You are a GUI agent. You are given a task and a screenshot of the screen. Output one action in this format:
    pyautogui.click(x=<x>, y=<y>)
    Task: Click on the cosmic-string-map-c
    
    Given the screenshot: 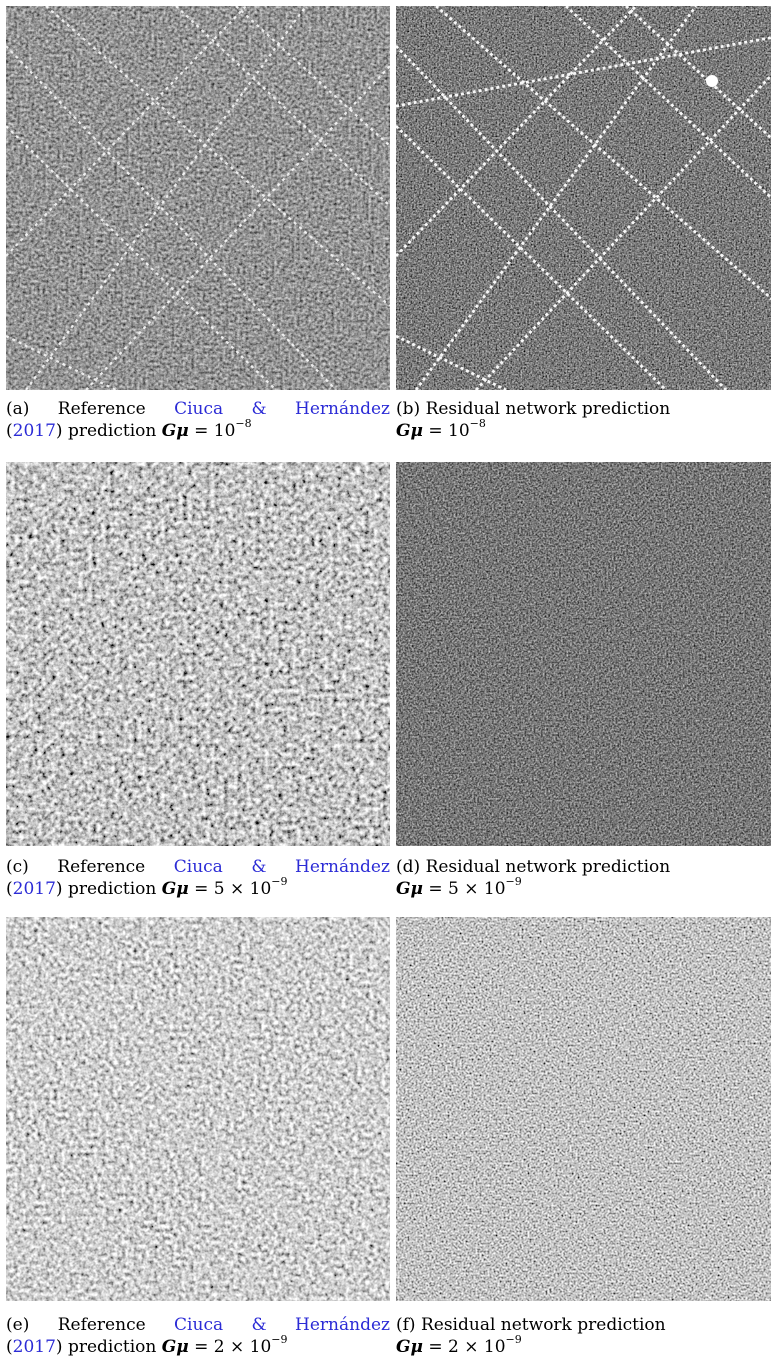 What is the action you would take?
    pyautogui.click(x=198, y=654)
    